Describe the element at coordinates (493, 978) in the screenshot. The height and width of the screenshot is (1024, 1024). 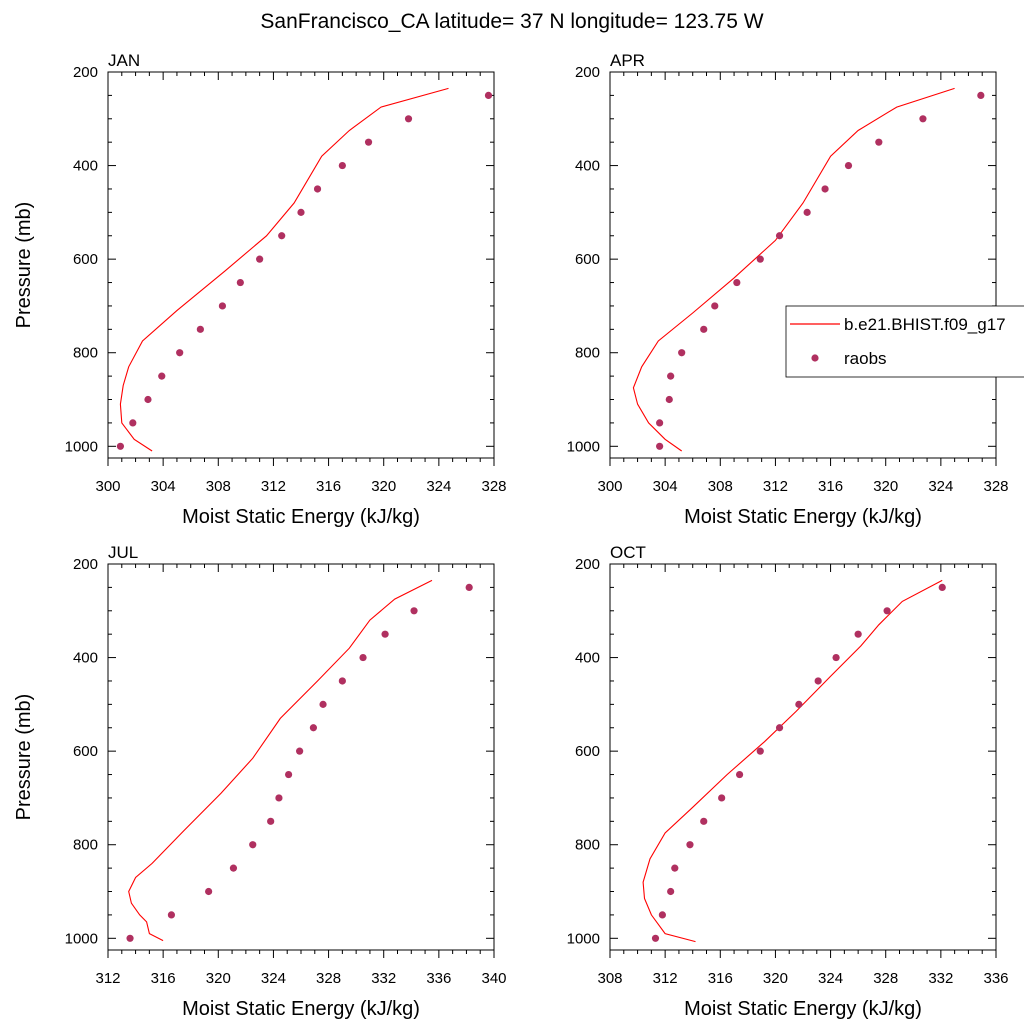
I see `x-tick-label: 340` at that location.